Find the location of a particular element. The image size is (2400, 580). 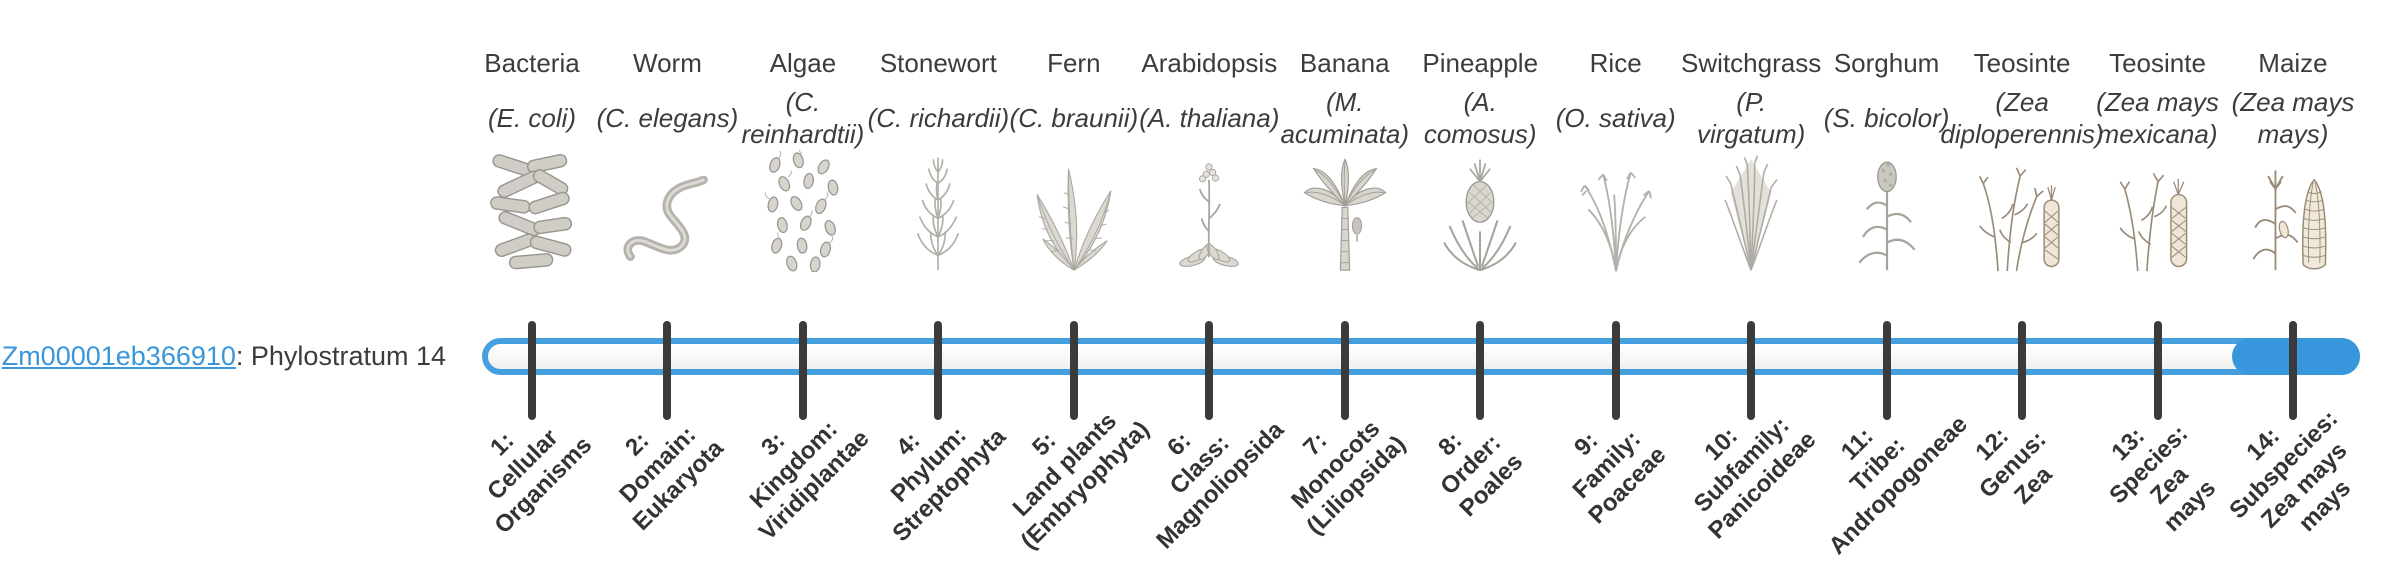

species-scientific-name: (Zea mays mays) is located at coordinates (2293, 118).